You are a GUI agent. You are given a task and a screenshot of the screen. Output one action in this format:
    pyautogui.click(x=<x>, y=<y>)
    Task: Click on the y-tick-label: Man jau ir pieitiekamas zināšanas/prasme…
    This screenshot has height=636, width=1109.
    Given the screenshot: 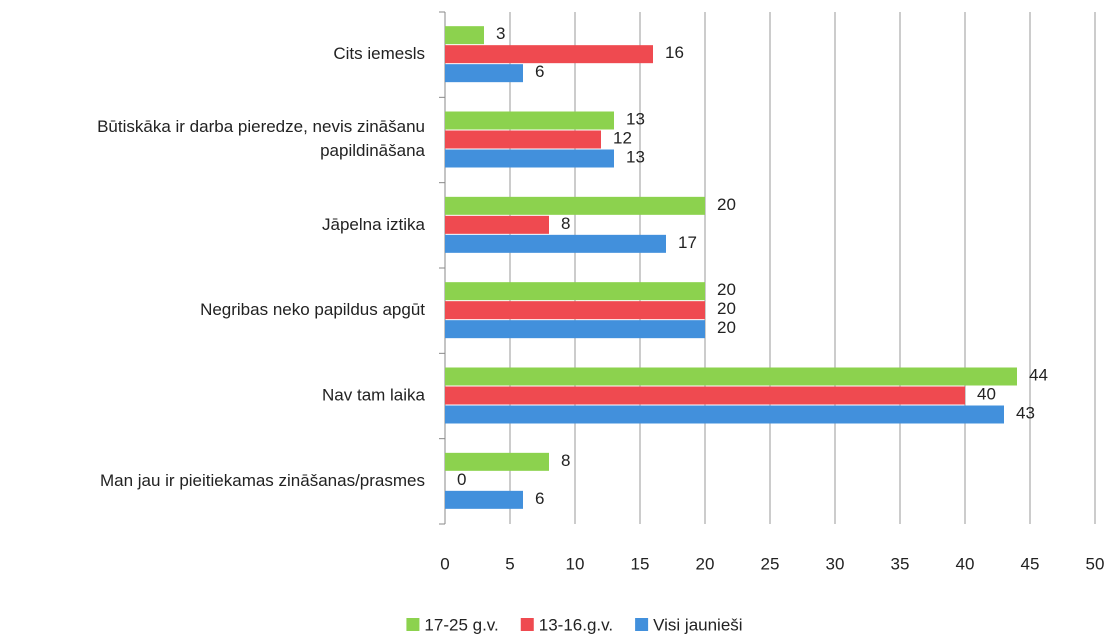 What is the action you would take?
    pyautogui.click(x=262, y=480)
    